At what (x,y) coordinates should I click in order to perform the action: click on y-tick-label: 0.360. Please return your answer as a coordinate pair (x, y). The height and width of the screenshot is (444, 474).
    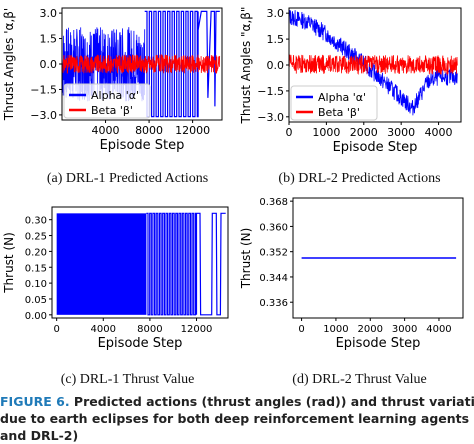
    Looking at the image, I should click on (273, 227).